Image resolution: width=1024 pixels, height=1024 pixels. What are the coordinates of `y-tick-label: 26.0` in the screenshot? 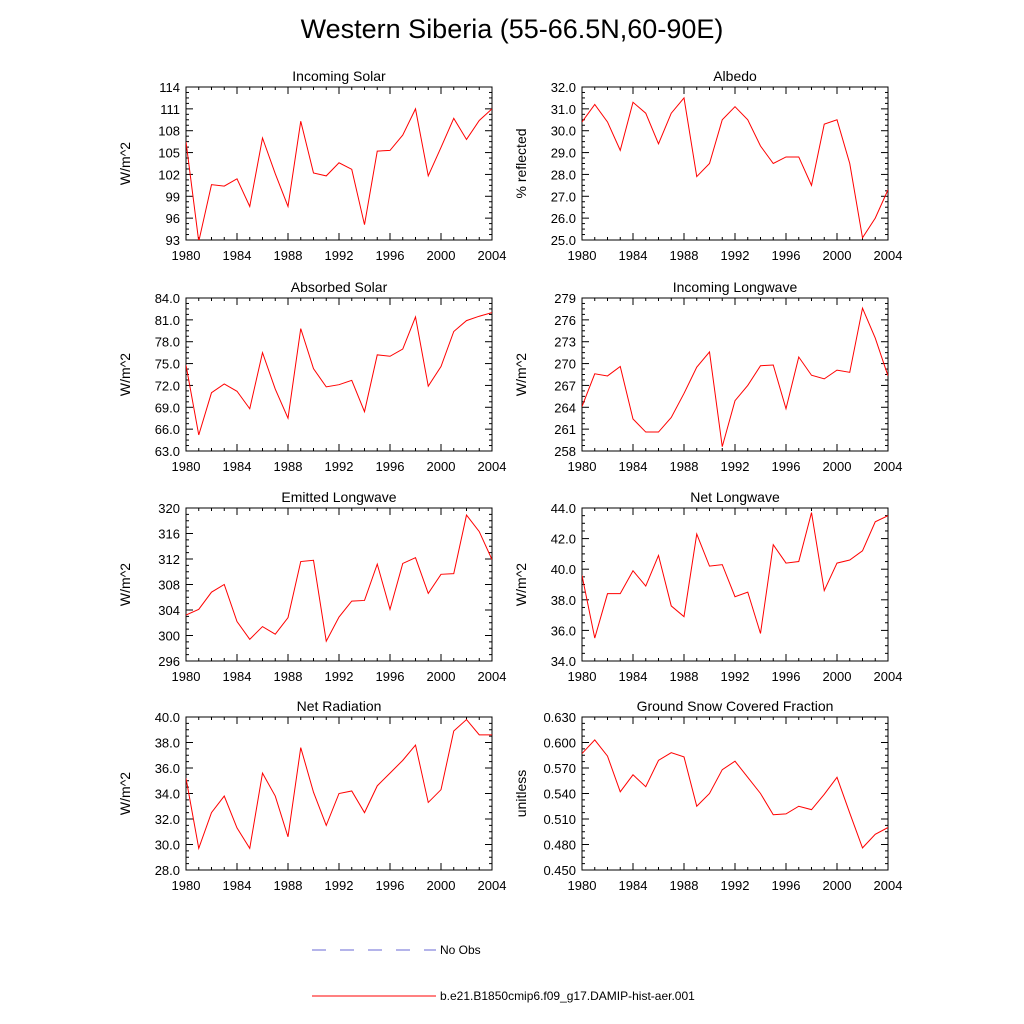 It's located at (563, 218).